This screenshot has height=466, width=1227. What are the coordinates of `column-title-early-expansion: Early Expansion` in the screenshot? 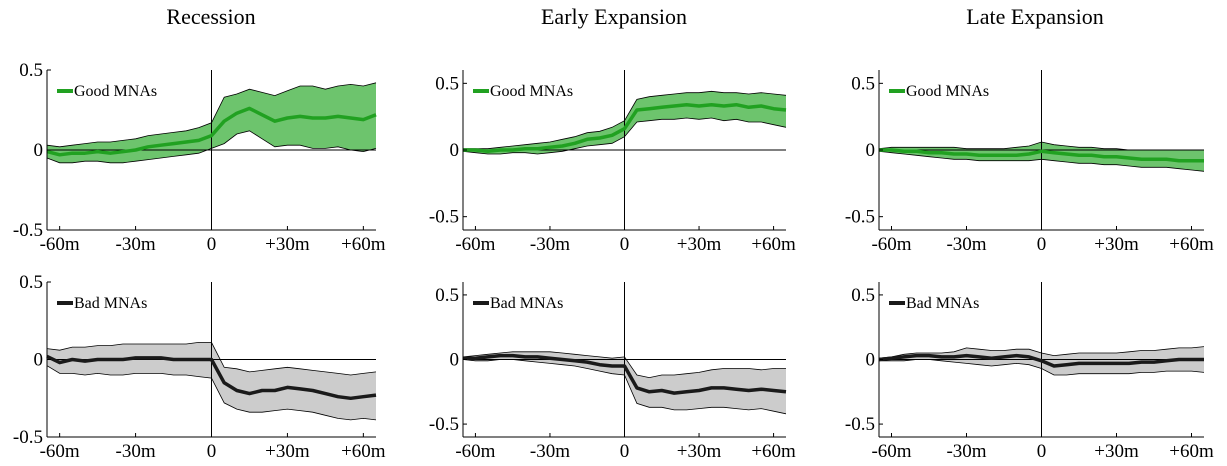 It's located at (614, 16).